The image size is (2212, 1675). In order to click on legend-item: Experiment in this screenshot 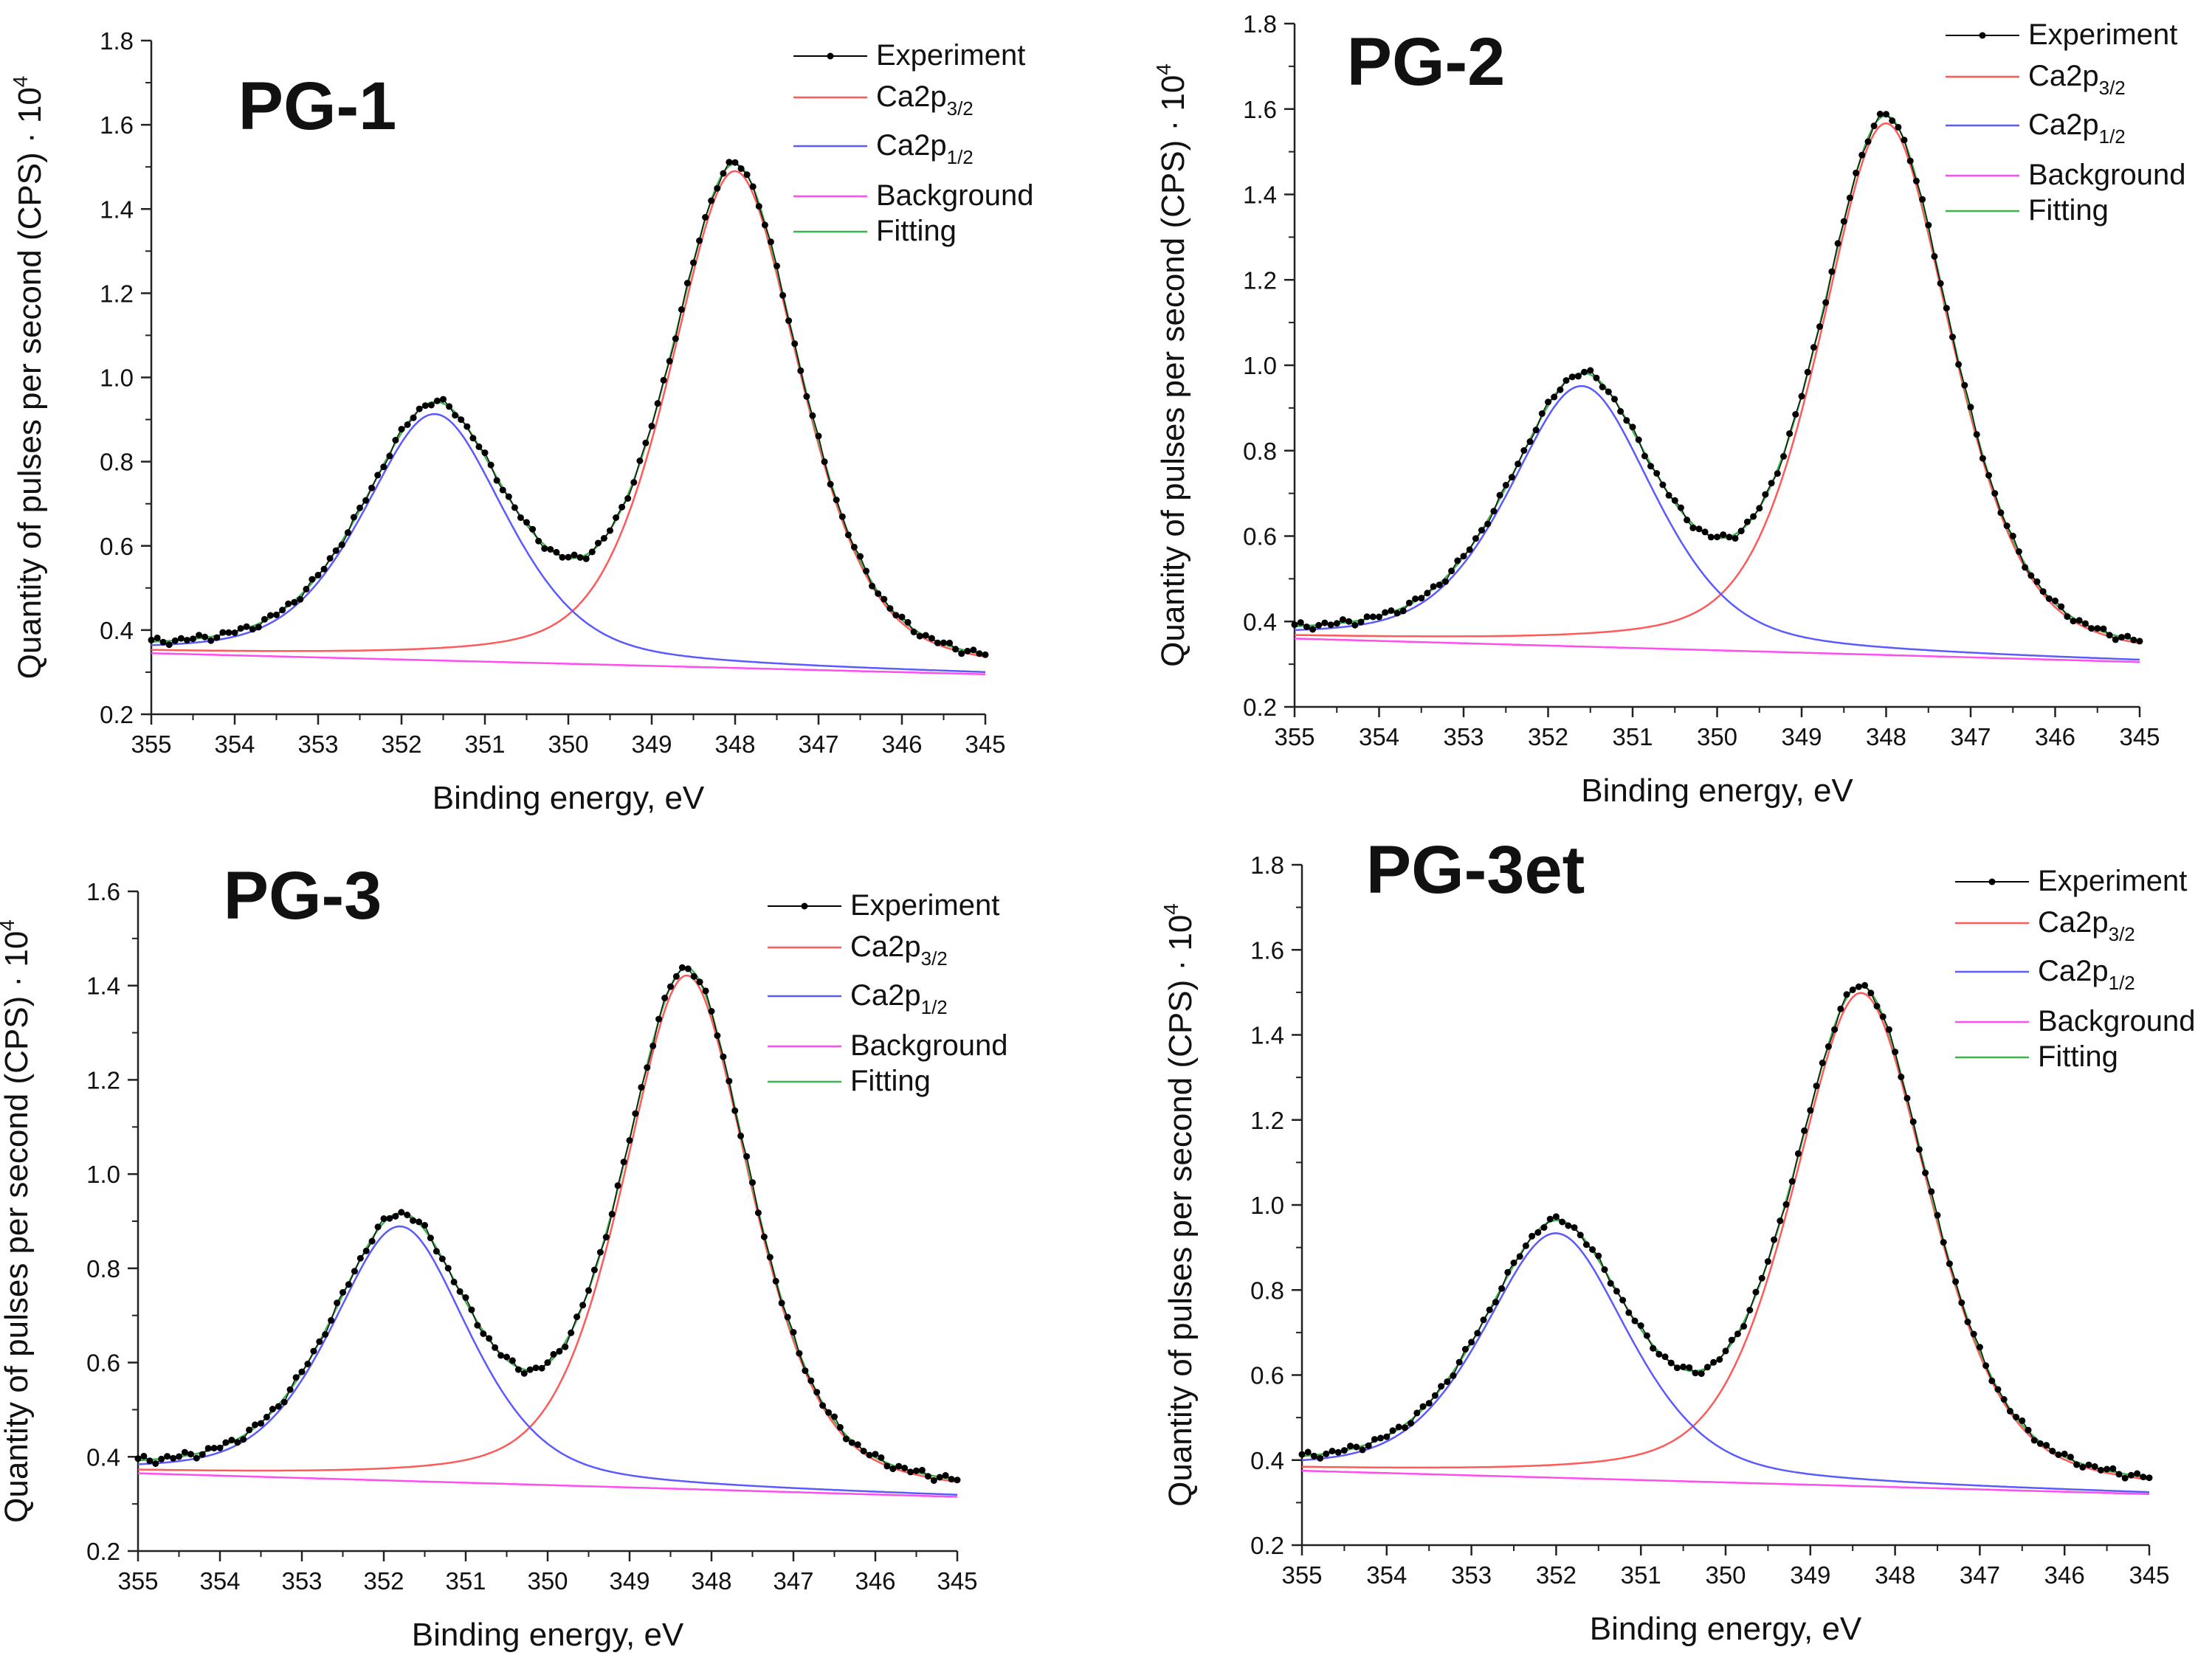, I will do `click(909, 55)`.